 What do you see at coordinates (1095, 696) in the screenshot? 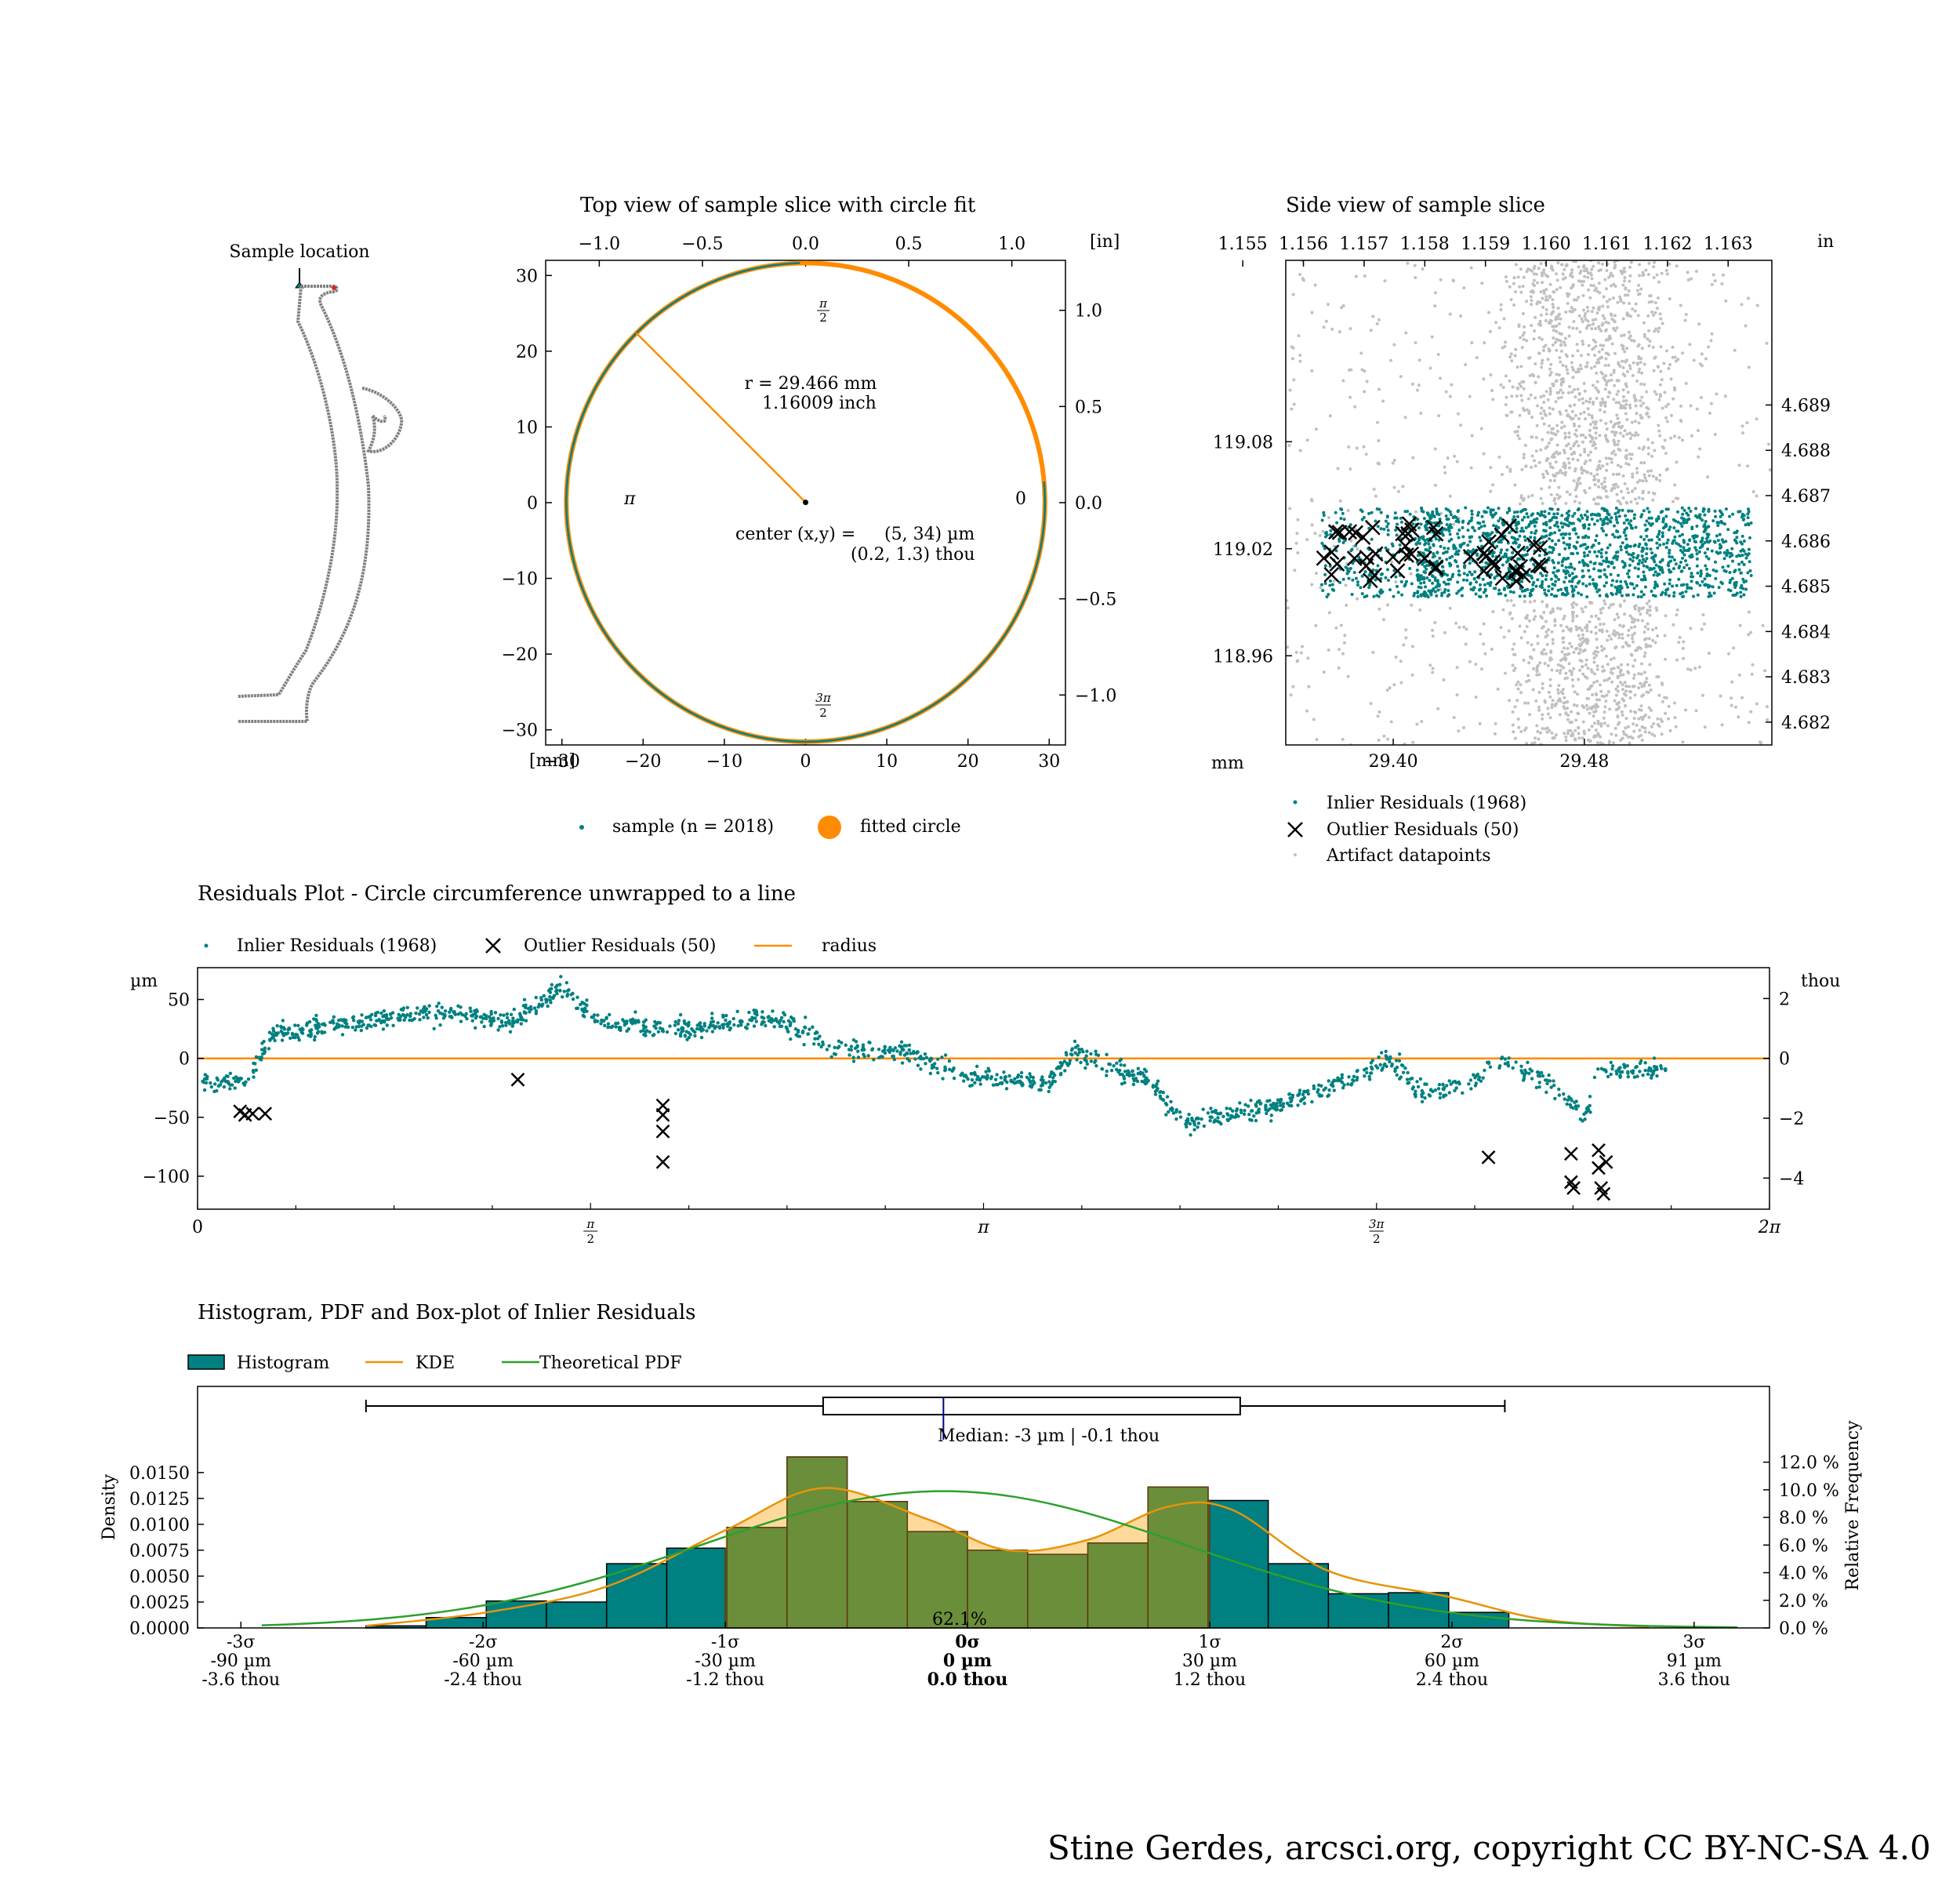
I see `y-tick-in-label: −1.0` at bounding box center [1095, 696].